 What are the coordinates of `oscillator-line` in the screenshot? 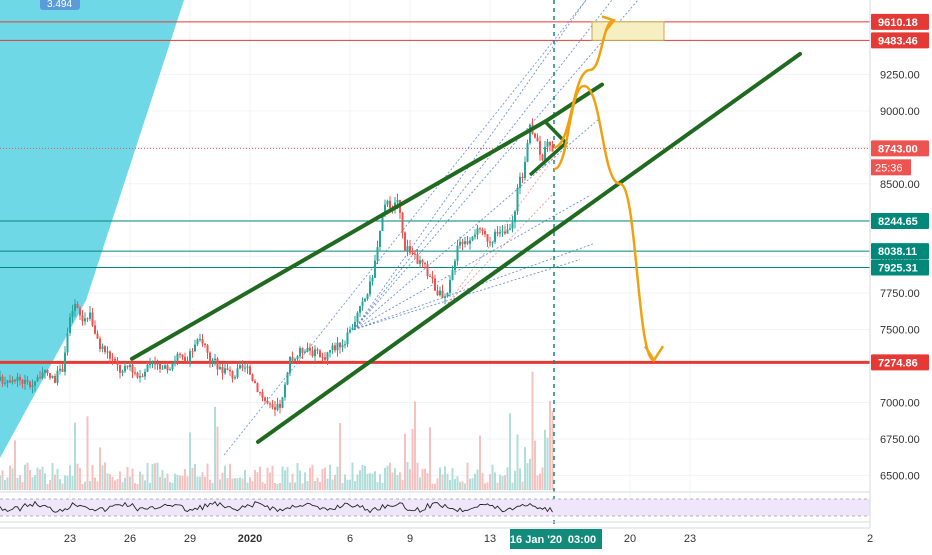 It's located at (276, 507).